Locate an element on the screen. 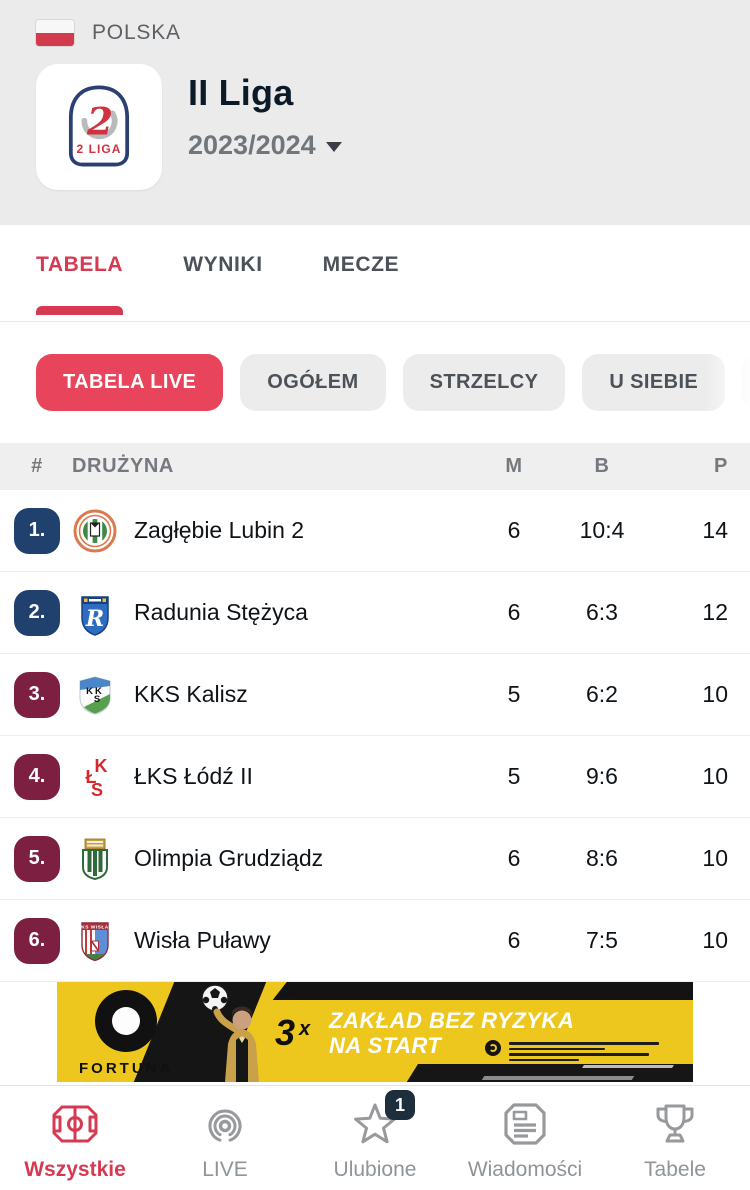  table-row: 2. R Radunia Stężyca 6 6:3 12 is located at coordinates (375, 613).